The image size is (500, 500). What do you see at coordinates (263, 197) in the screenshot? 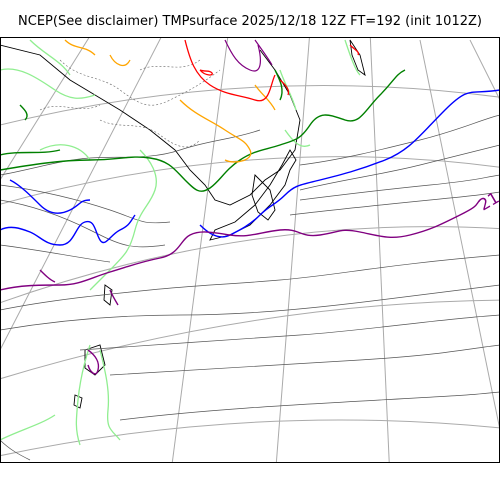
I see `coastline-korea` at bounding box center [263, 197].